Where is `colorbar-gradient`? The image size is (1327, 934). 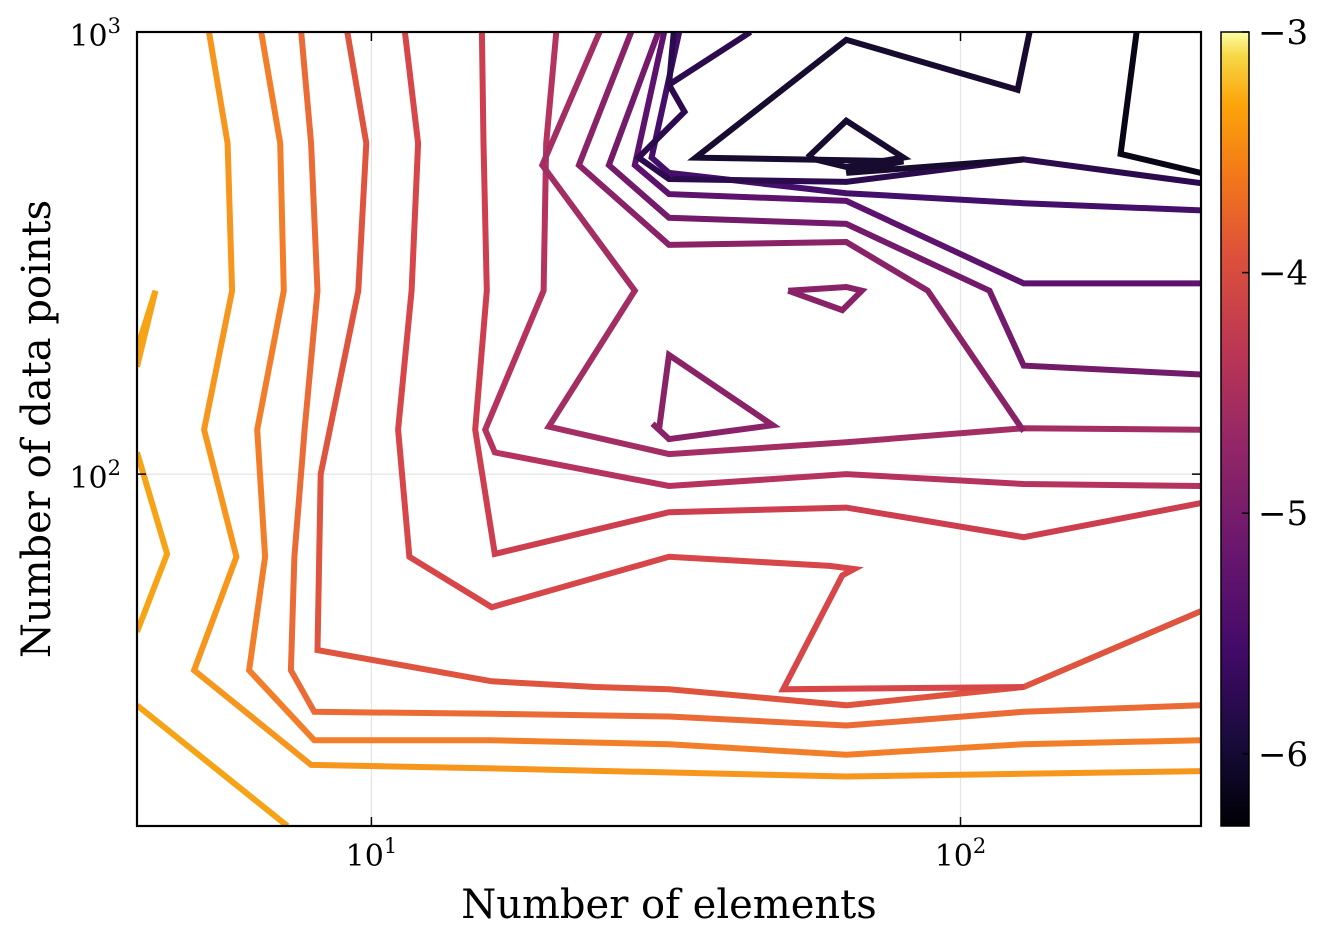 colorbar-gradient is located at coordinates (1235, 429).